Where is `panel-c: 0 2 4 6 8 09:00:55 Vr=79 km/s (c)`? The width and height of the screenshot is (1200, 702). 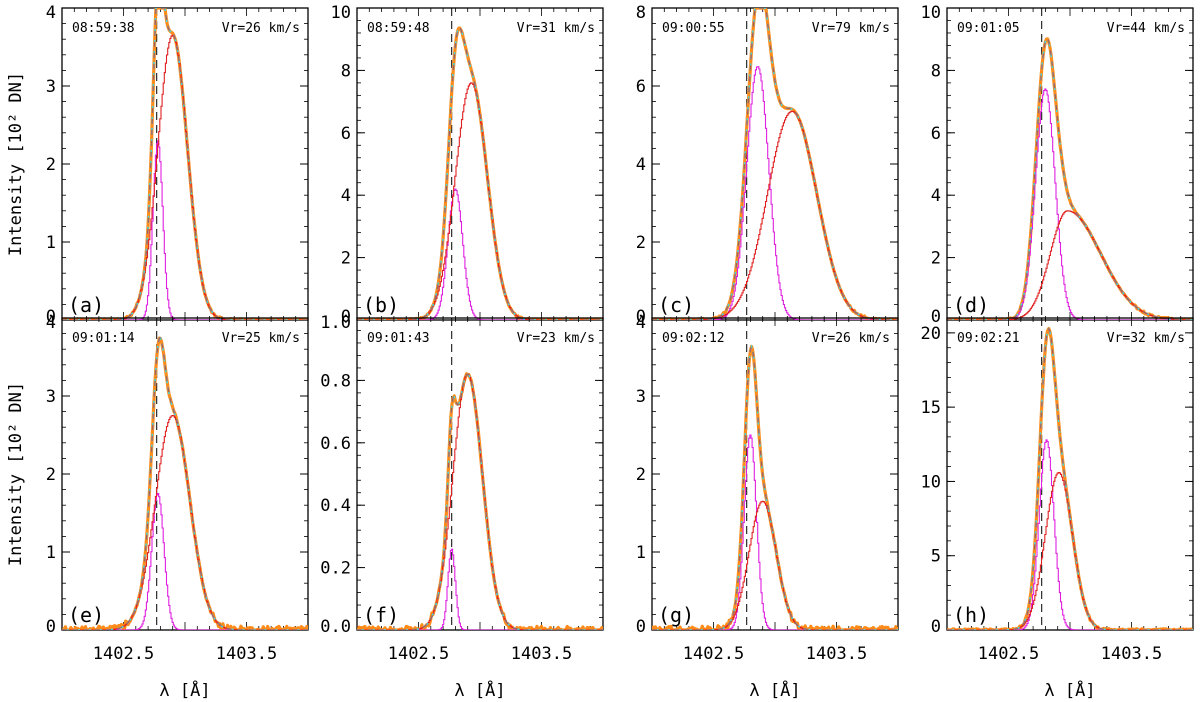 panel-c: 0 2 4 6 8 09:00:55 Vr=79 km/s (c) is located at coordinates (767, 165).